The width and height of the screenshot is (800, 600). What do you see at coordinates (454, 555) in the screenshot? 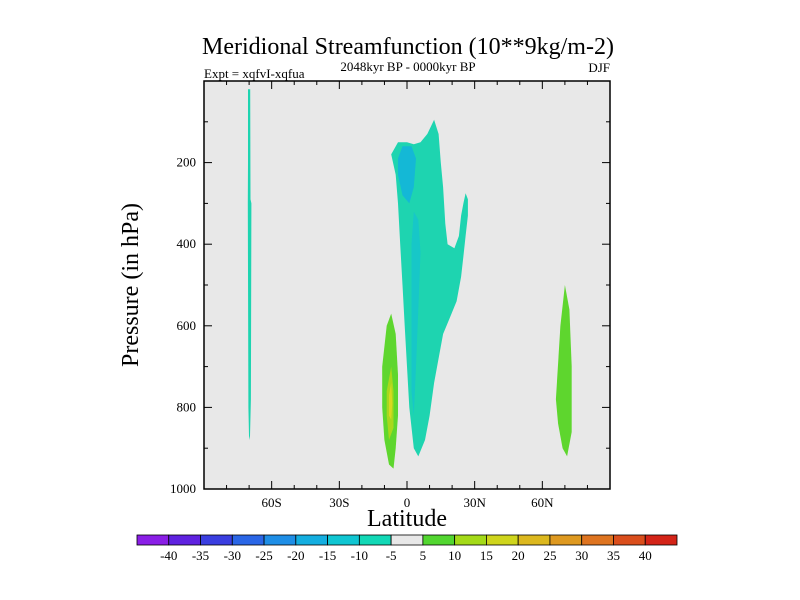
I see `colorbar-label: 10` at bounding box center [454, 555].